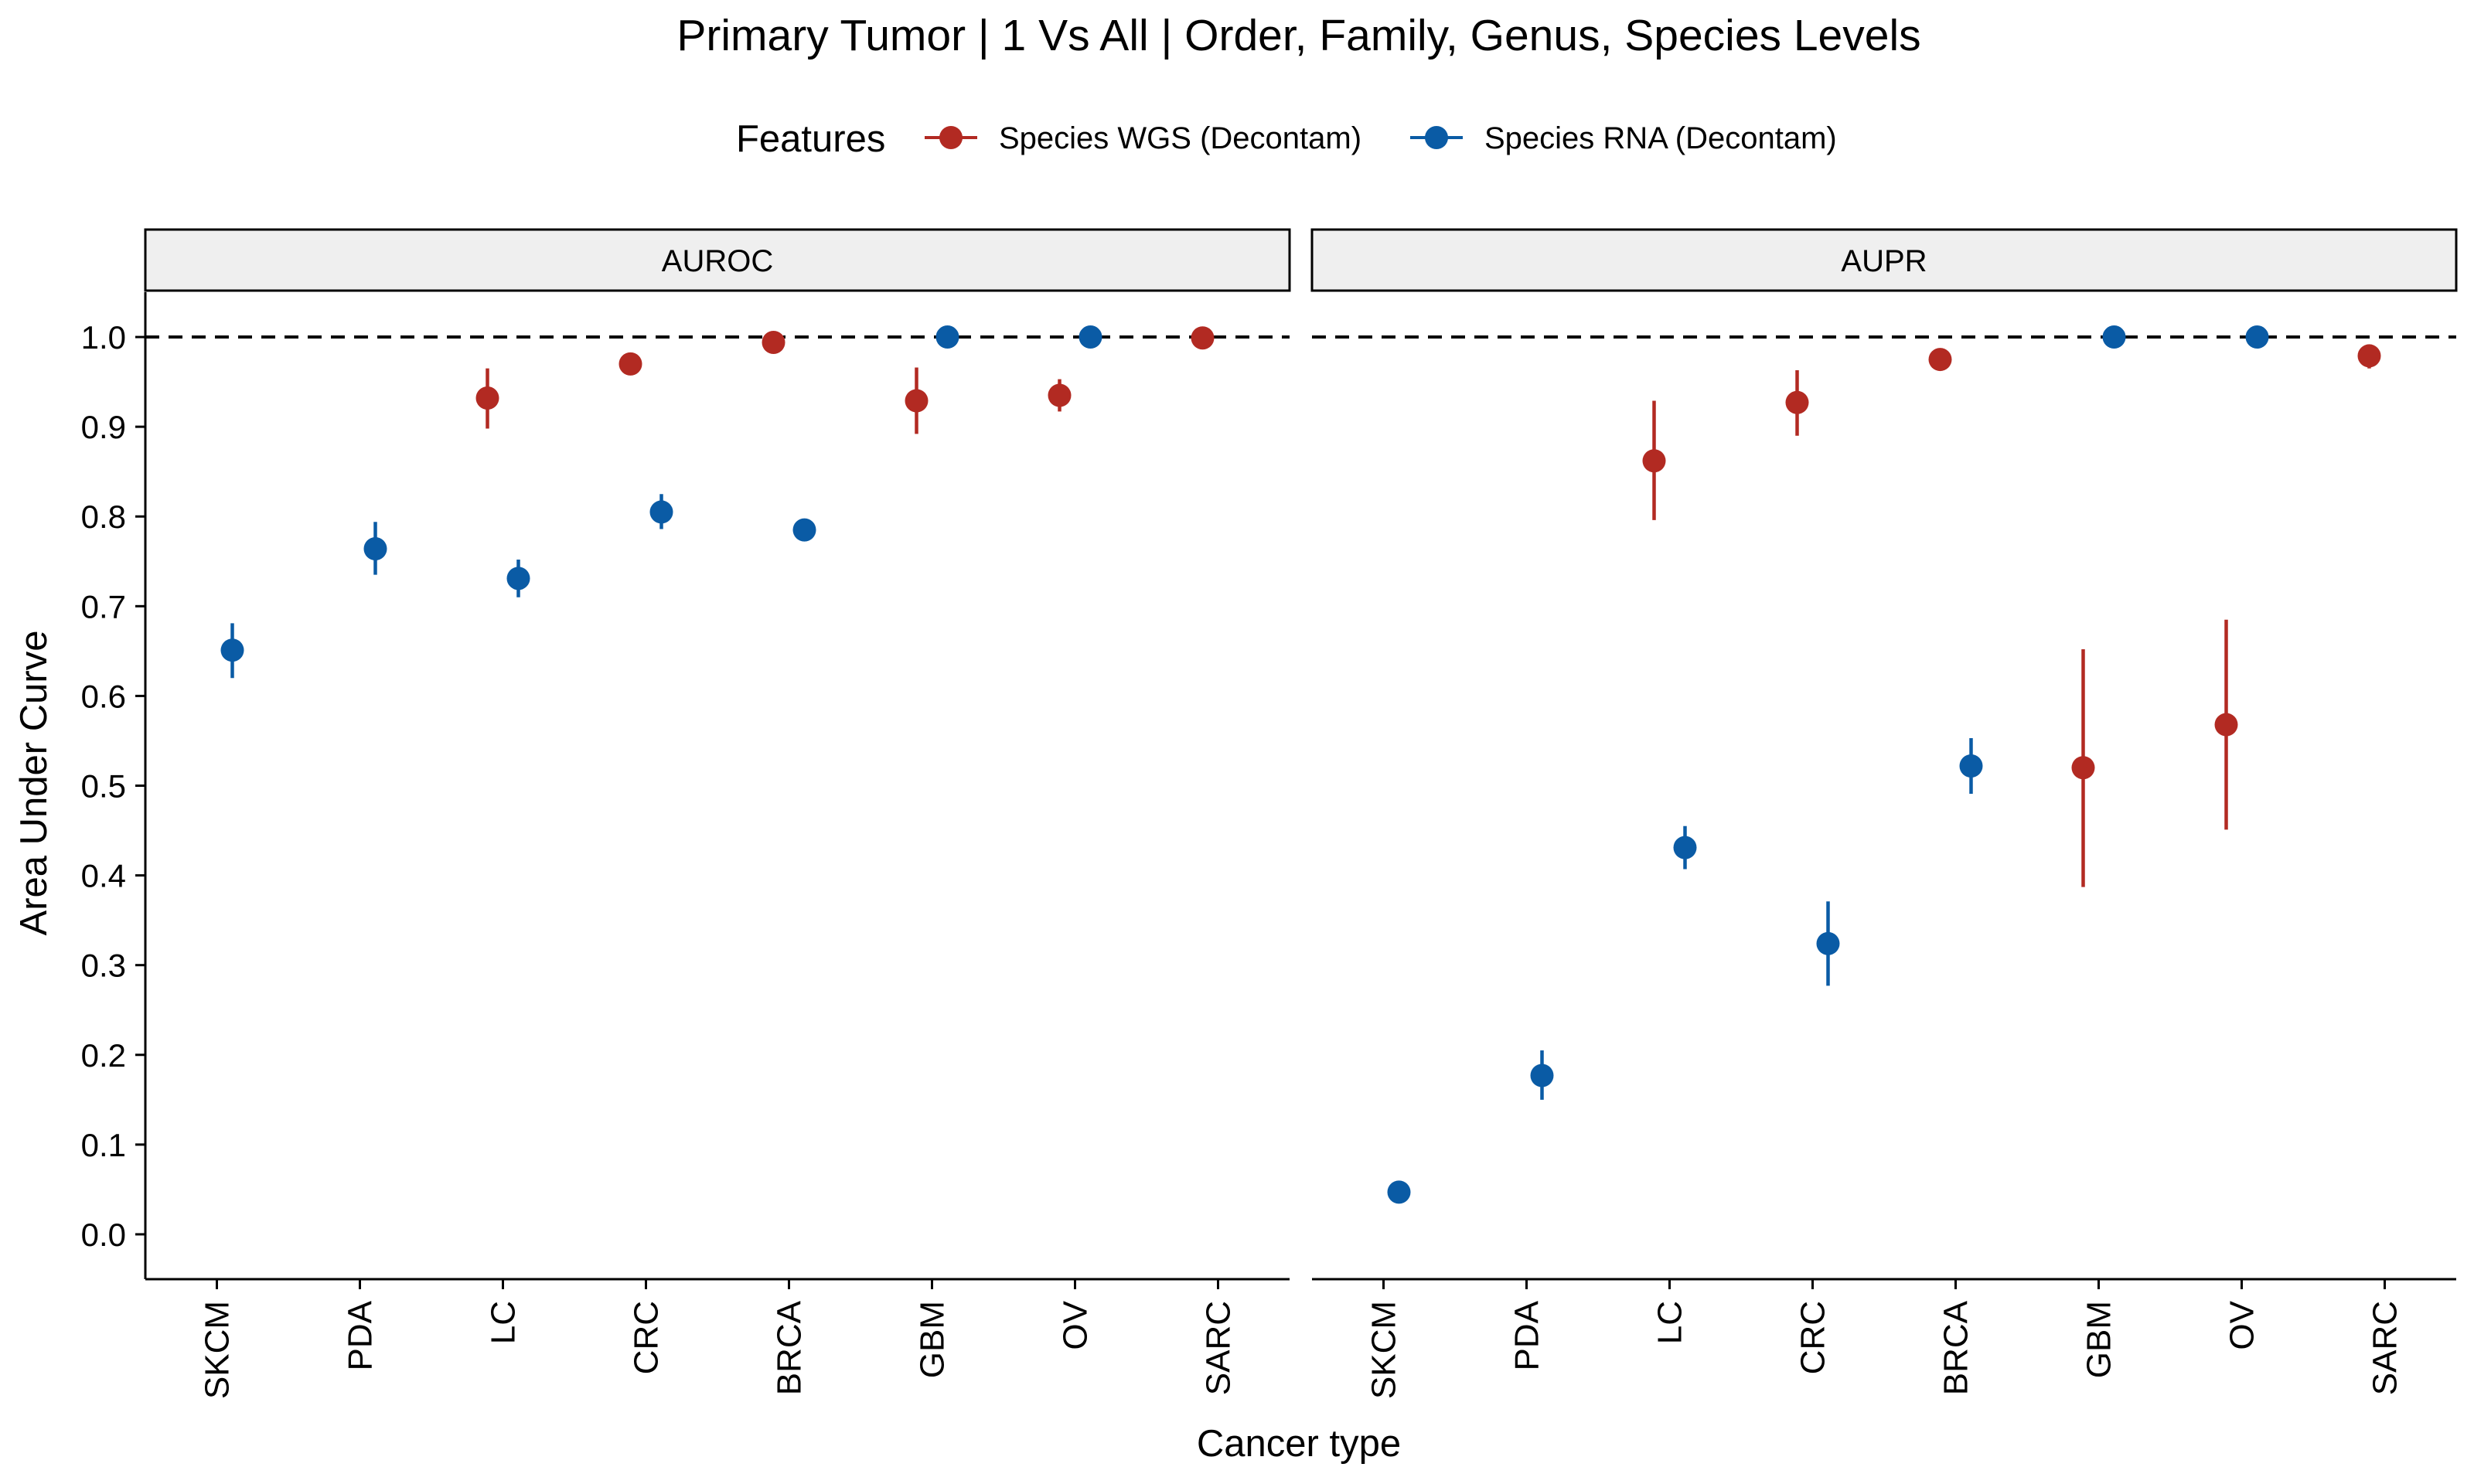  What do you see at coordinates (951, 137) in the screenshot?
I see `legend-wgs-marker` at bounding box center [951, 137].